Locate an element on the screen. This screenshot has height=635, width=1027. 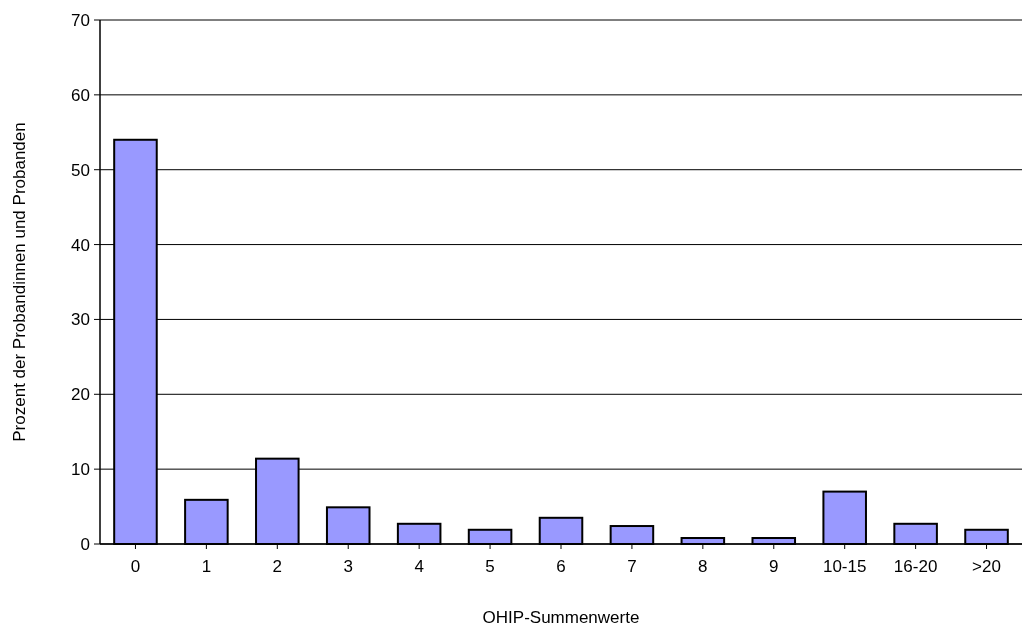
x-tick-label: 4 is located at coordinates (419, 566).